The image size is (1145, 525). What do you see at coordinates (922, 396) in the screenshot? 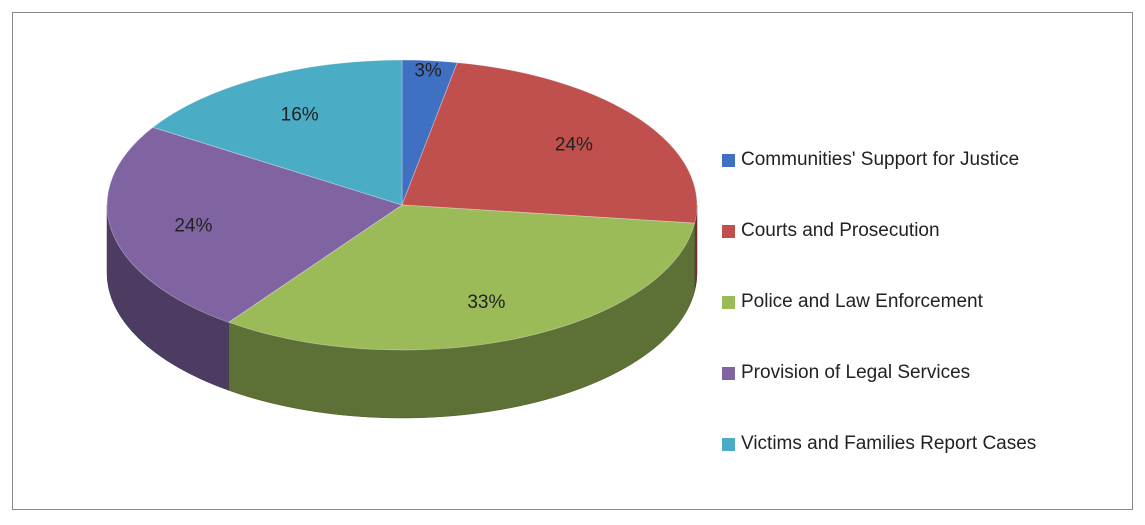
I see `legend-entry: Provision of Legal Services` at bounding box center [922, 396].